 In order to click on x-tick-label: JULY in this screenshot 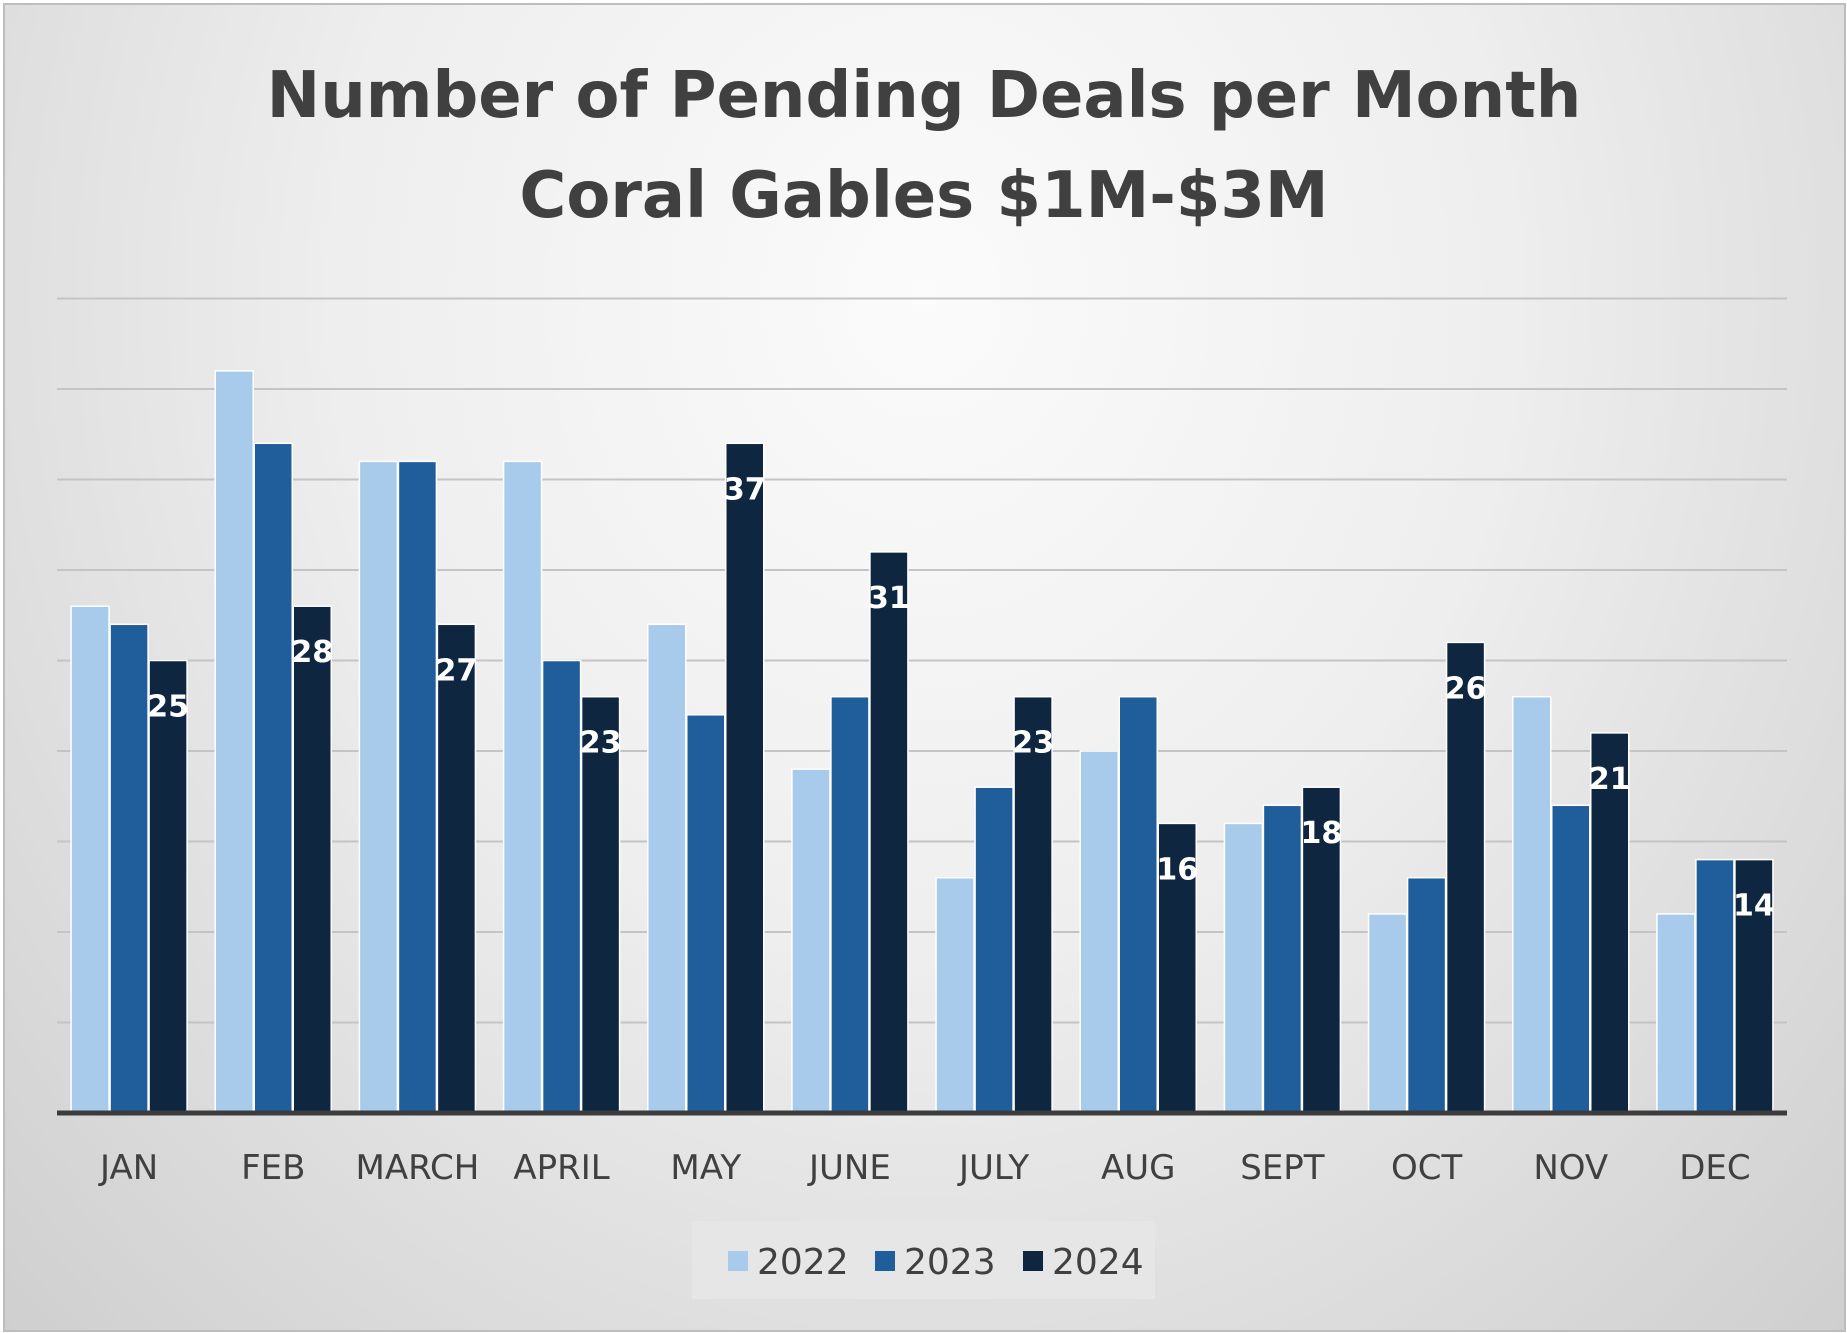, I will do `click(993, 1168)`.